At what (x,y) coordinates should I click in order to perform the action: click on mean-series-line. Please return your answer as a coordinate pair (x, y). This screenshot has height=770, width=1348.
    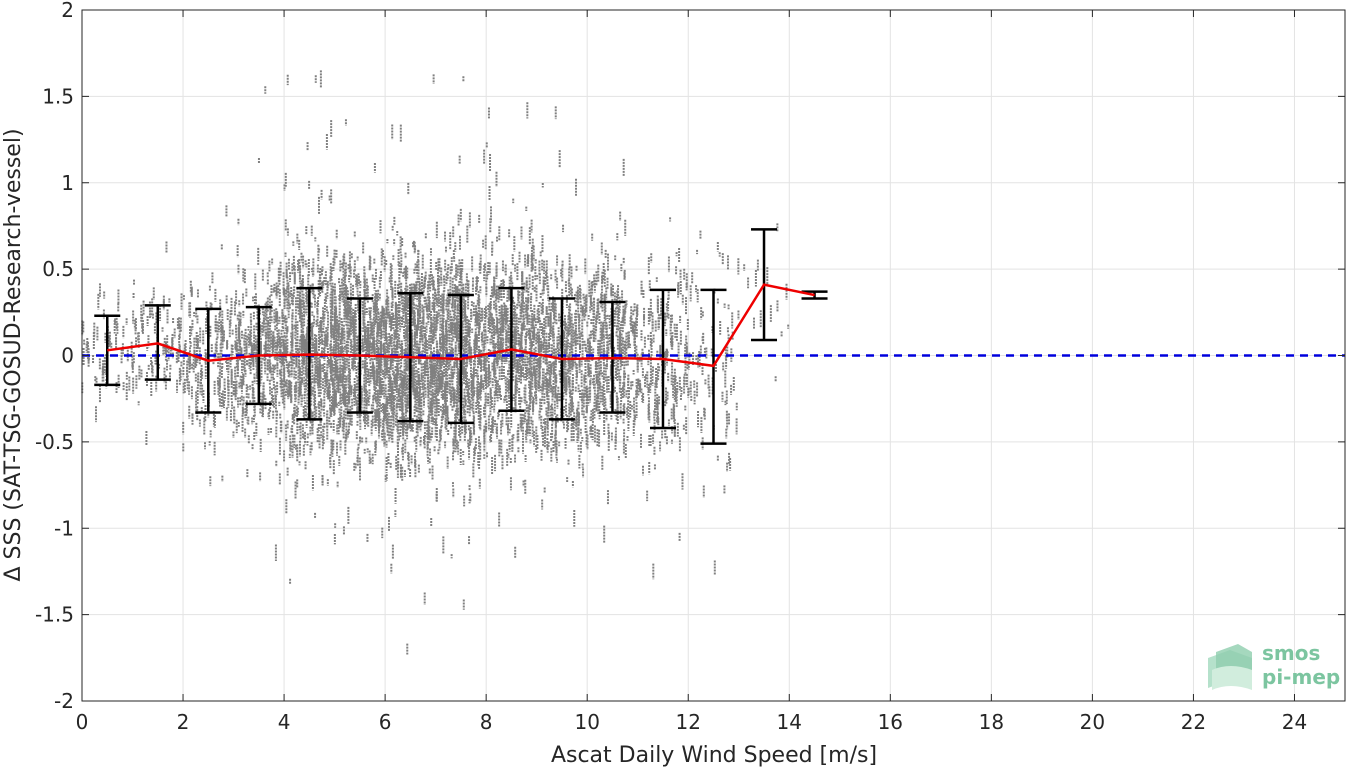
    Looking at the image, I should click on (461, 325).